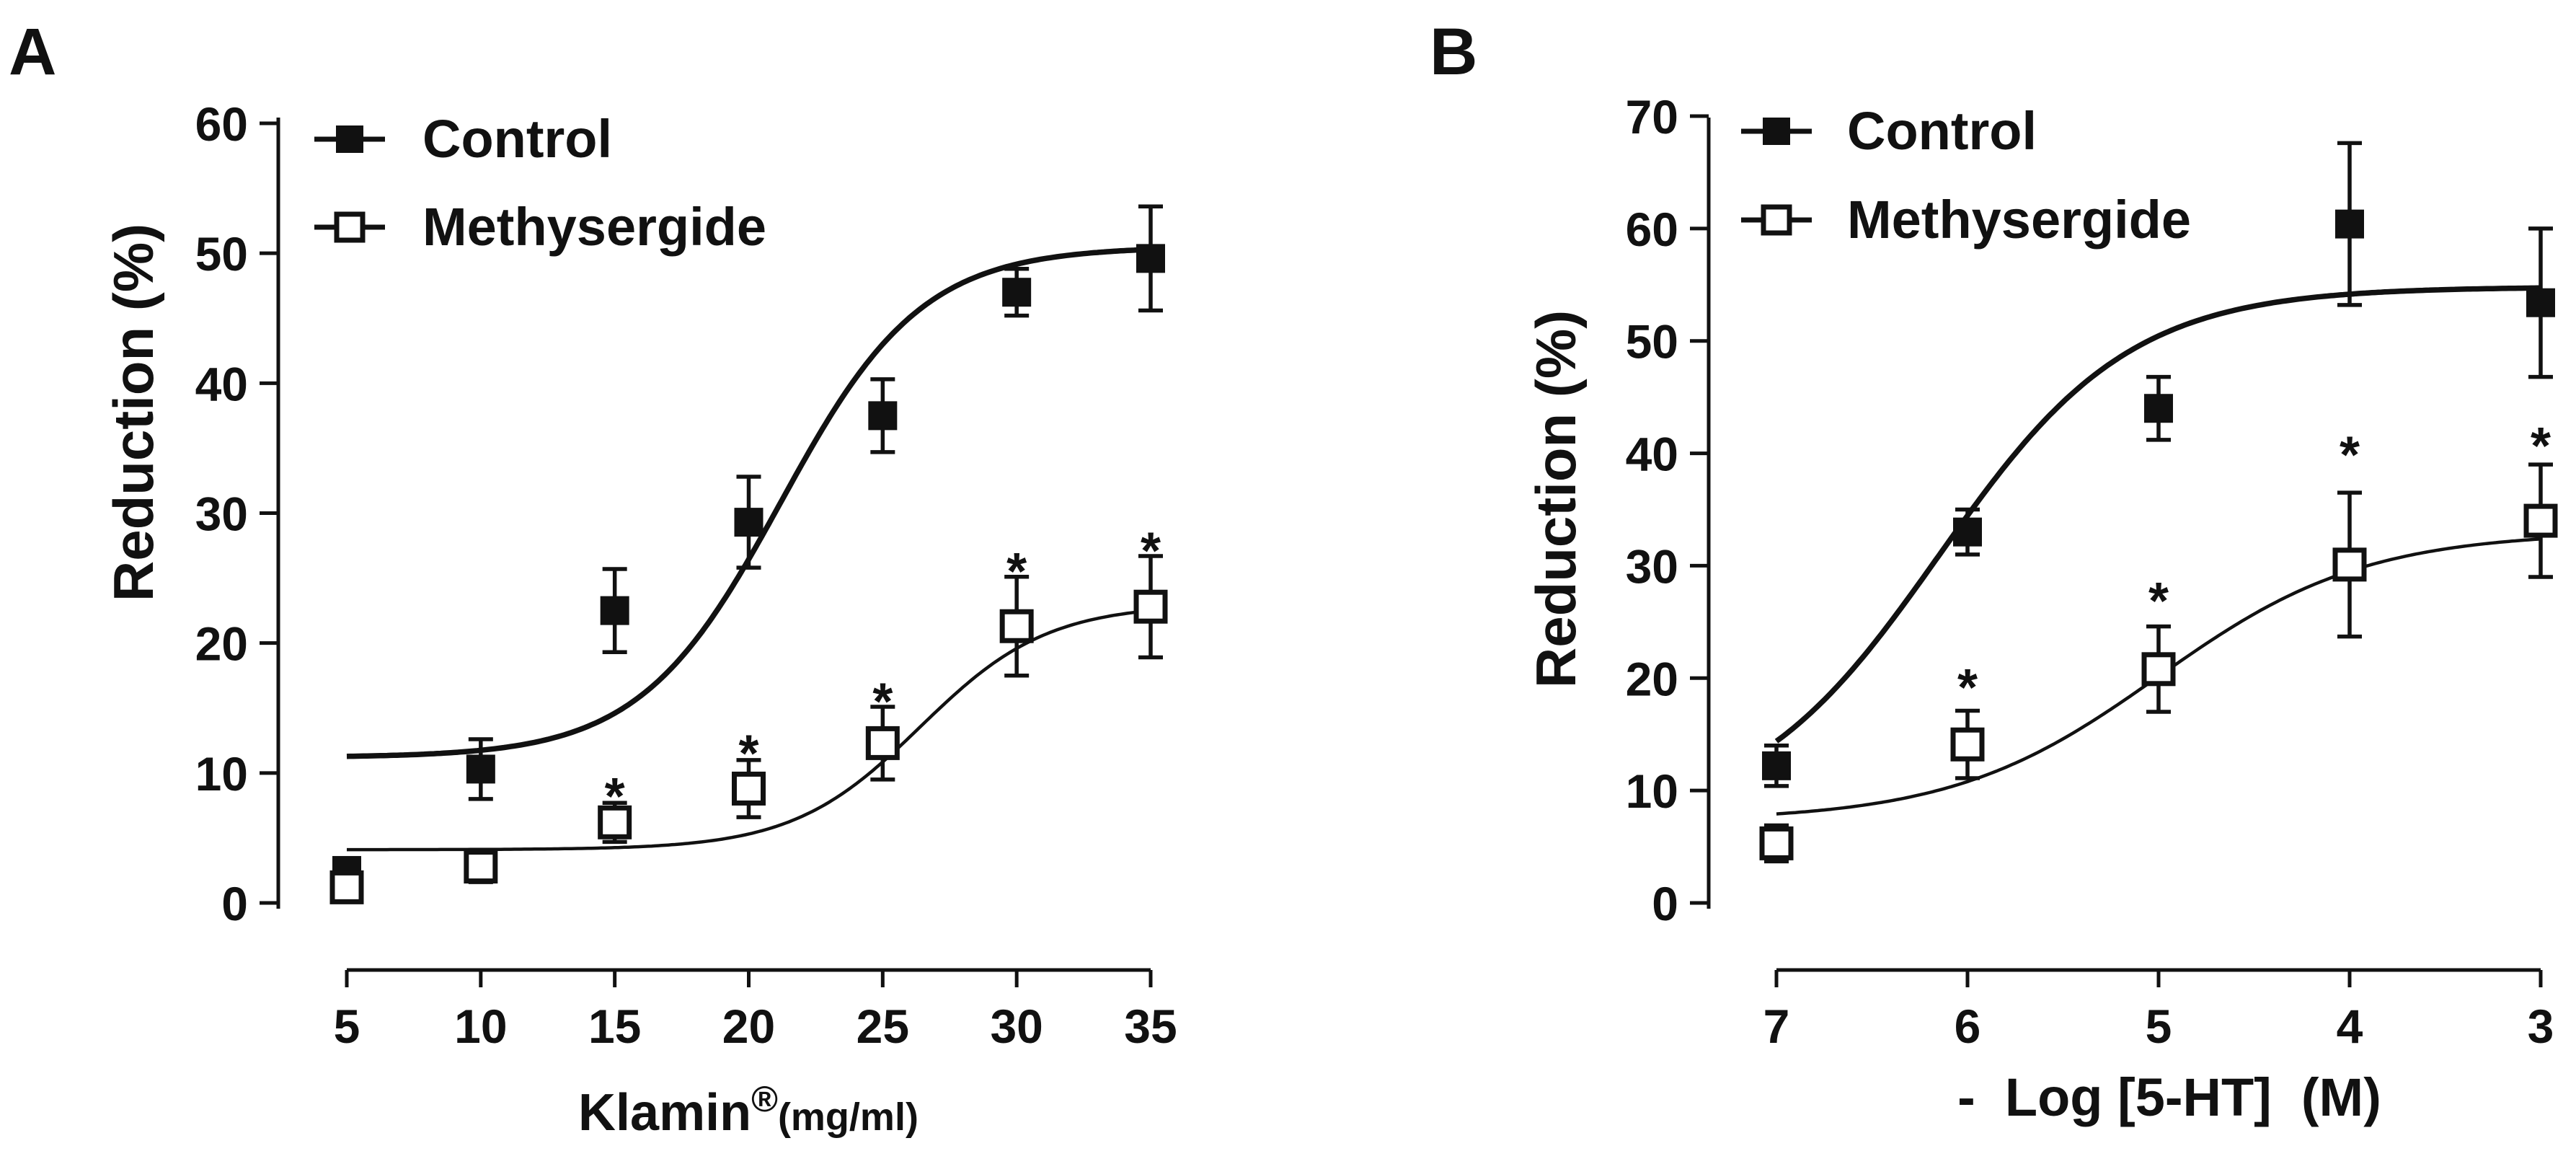  What do you see at coordinates (748, 1110) in the screenshot?
I see `panel-a-x-axis-label: Klamin®(mg/ml)` at bounding box center [748, 1110].